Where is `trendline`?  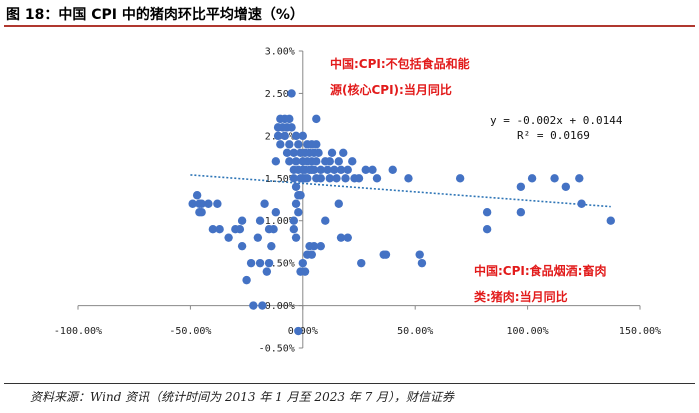 trendline is located at coordinates (400, 191).